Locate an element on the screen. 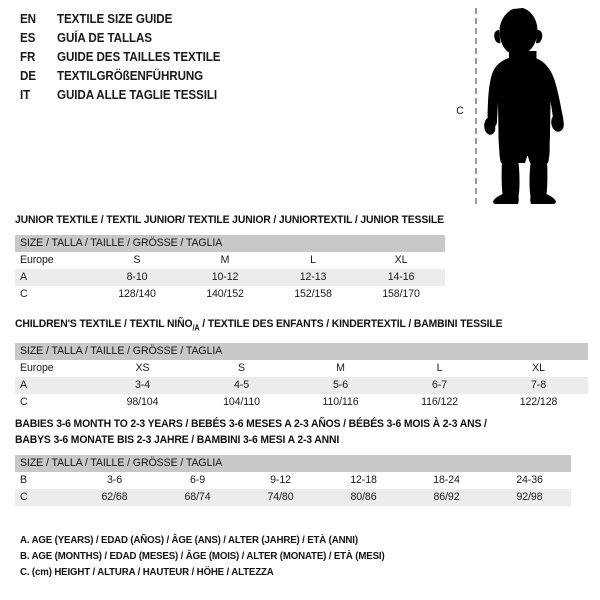  cell: 3-4 is located at coordinates (142, 386).